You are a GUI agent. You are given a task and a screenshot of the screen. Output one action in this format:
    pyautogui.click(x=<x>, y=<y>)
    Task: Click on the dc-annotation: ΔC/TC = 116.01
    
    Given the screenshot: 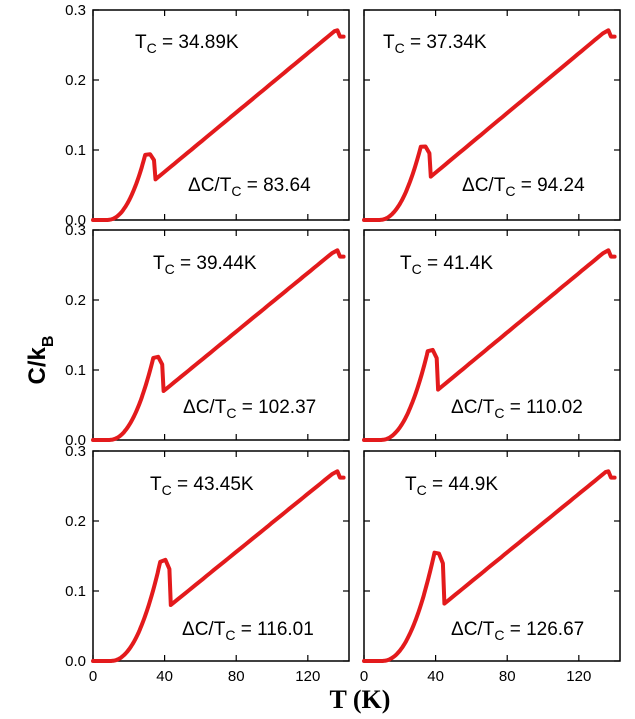 What is the action you would take?
    pyautogui.click(x=248, y=631)
    